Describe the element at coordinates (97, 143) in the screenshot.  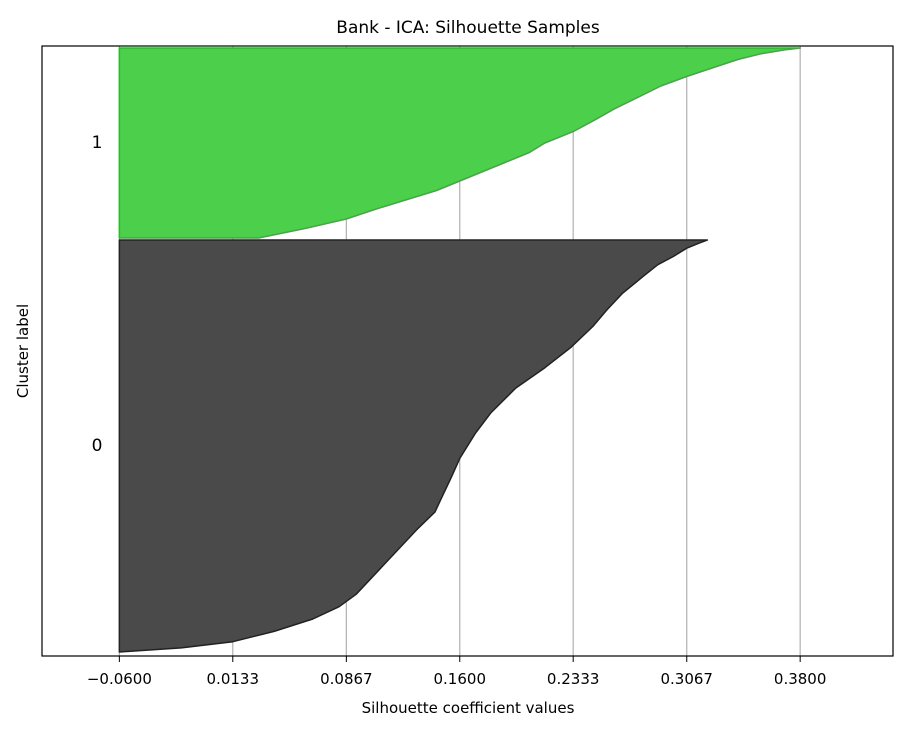
I see `cluster-label-1: 1` at that location.